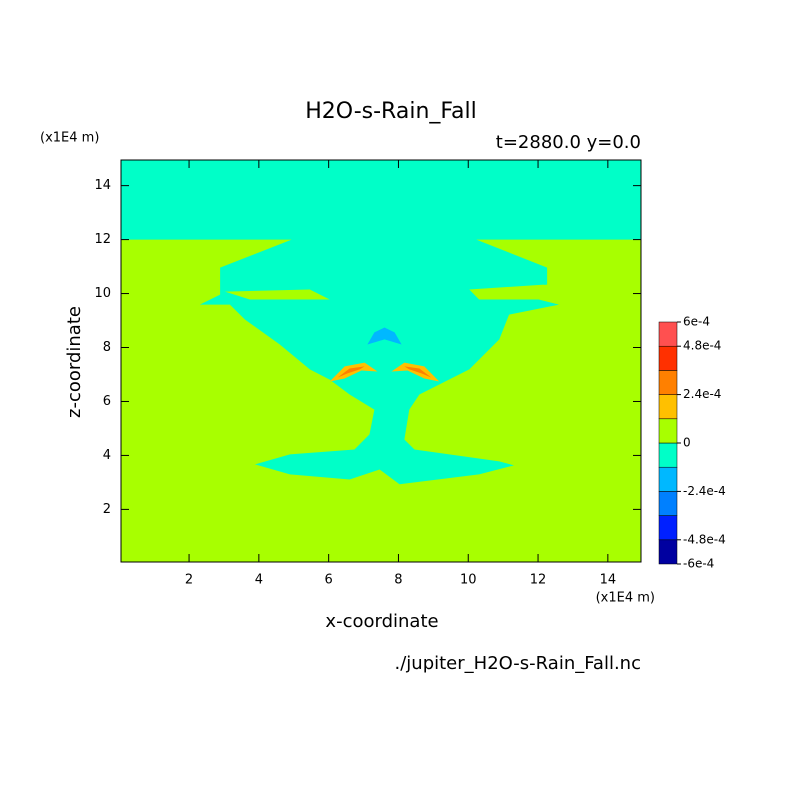 The height and width of the screenshot is (808, 804). What do you see at coordinates (391, 111) in the screenshot?
I see `chart-title: H2O-s-Rain_Fall` at bounding box center [391, 111].